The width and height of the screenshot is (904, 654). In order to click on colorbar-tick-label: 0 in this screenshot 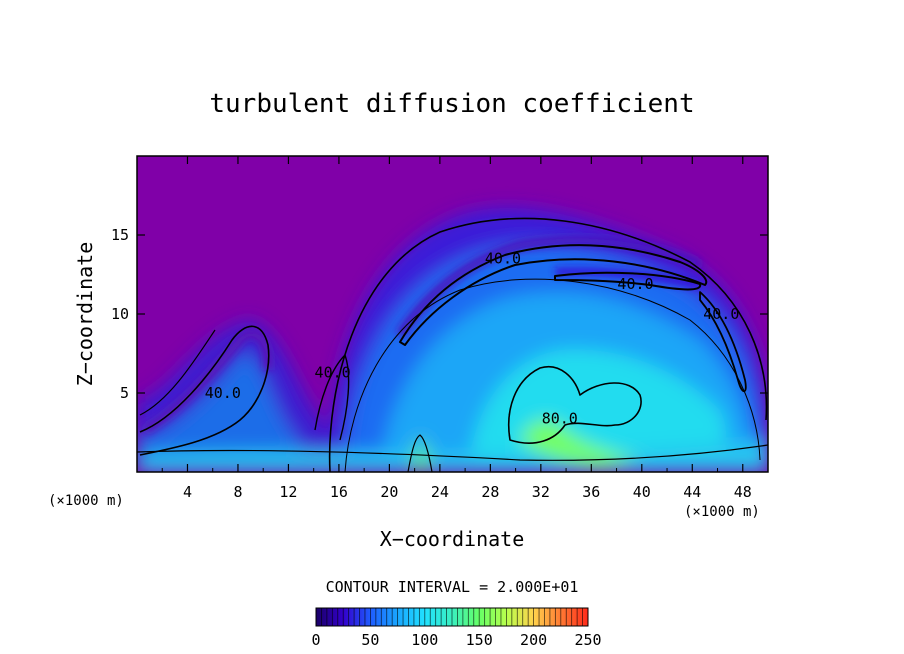, I will do `click(315, 640)`.